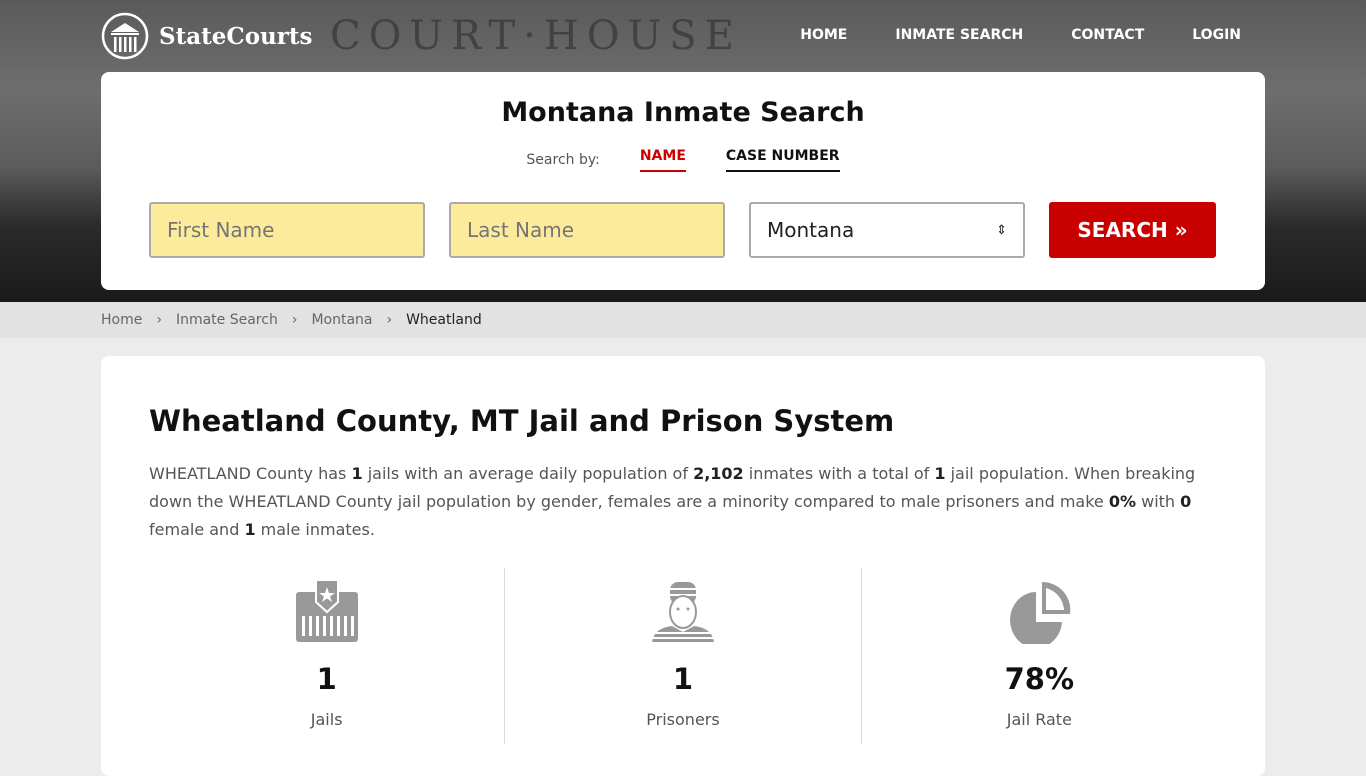  Describe the element at coordinates (326, 656) in the screenshot. I see `stat-jails: 1 Jails` at that location.